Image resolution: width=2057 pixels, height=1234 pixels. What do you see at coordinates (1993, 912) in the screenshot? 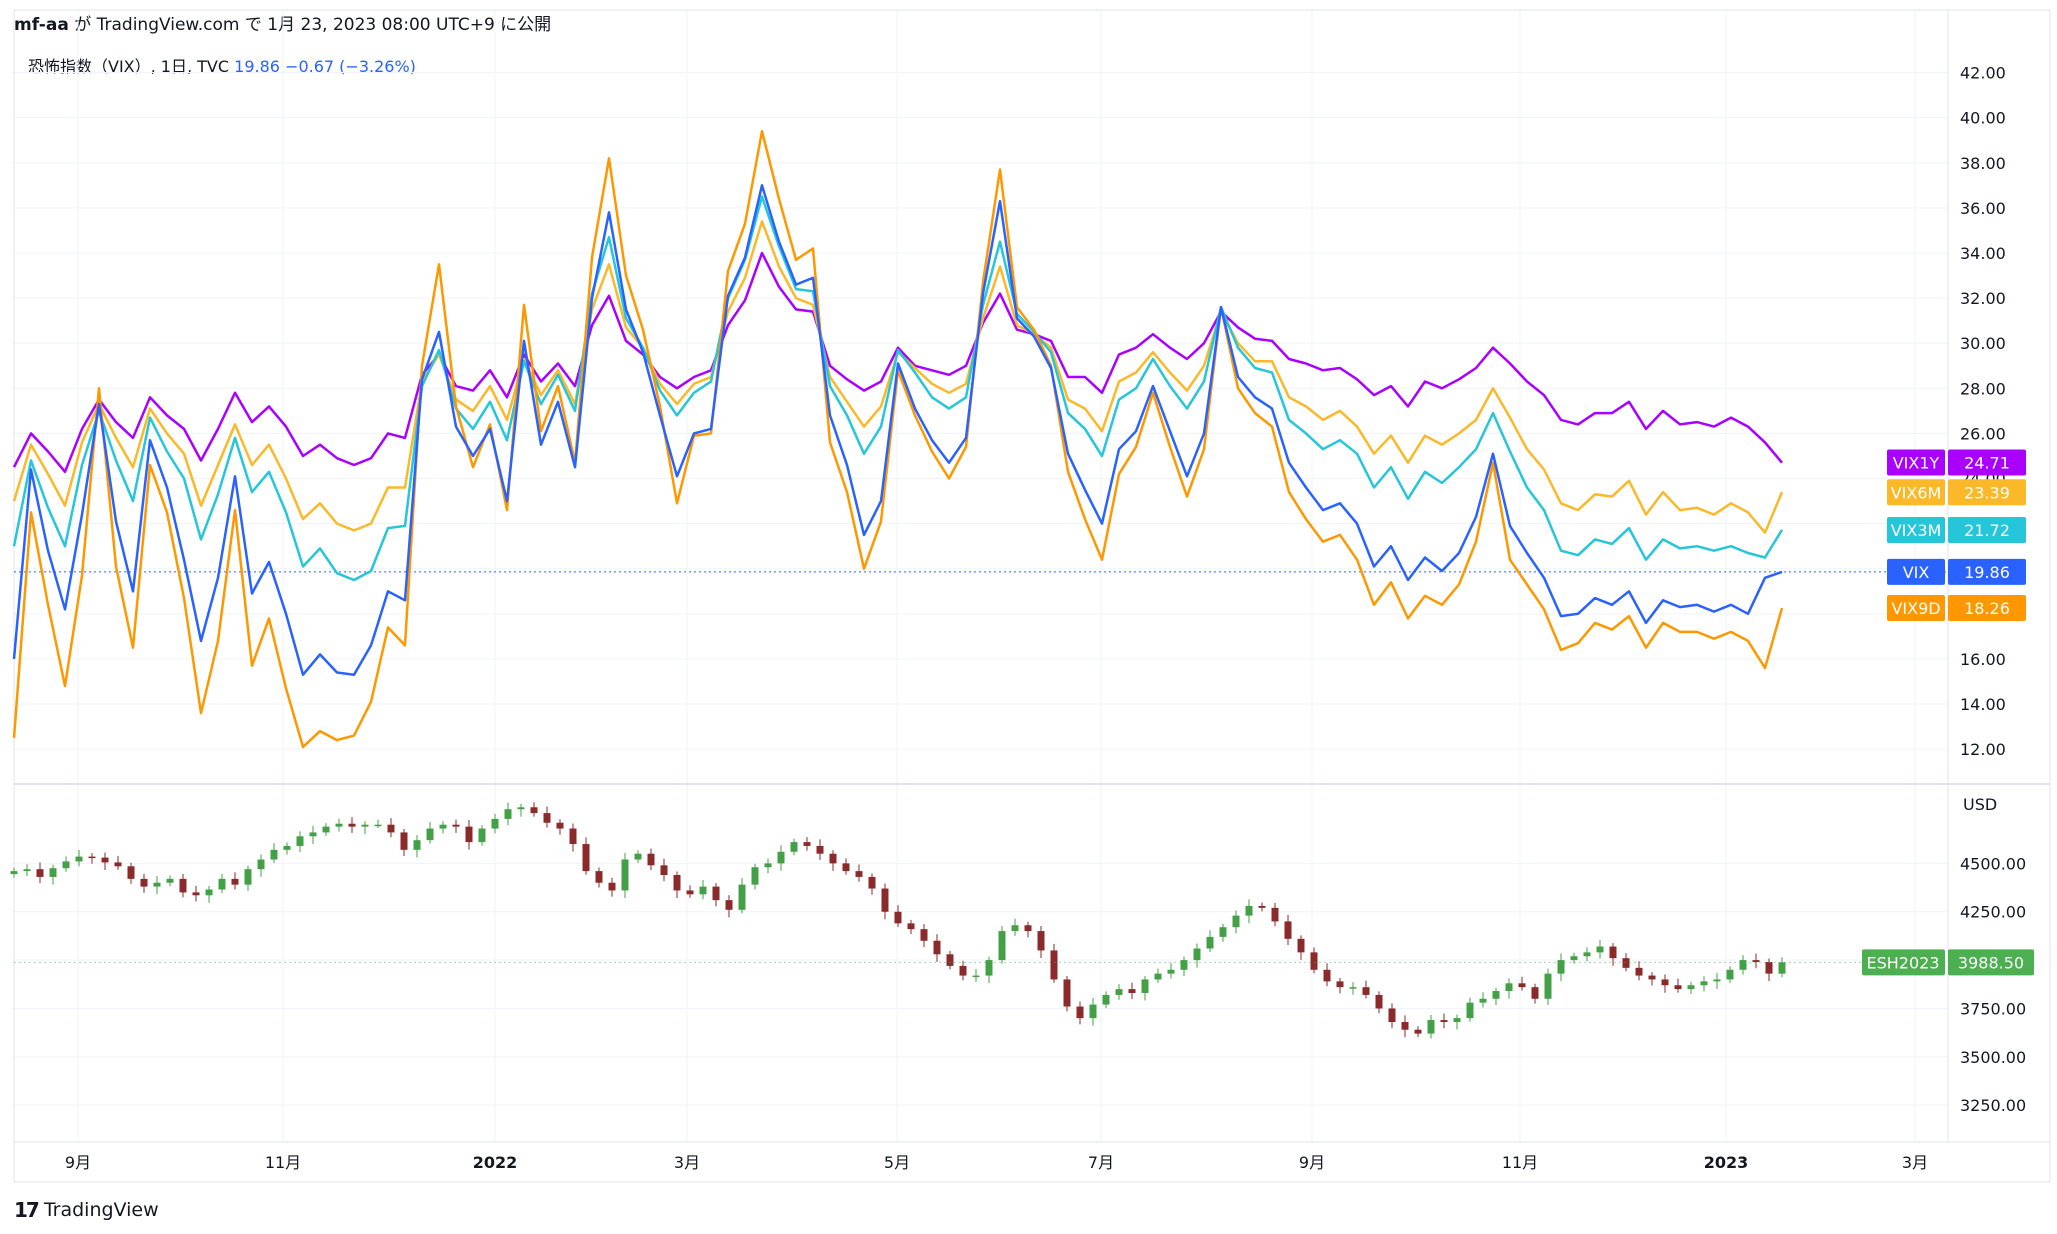
I see `es-axis-tick-label: 4250.00` at bounding box center [1993, 912].